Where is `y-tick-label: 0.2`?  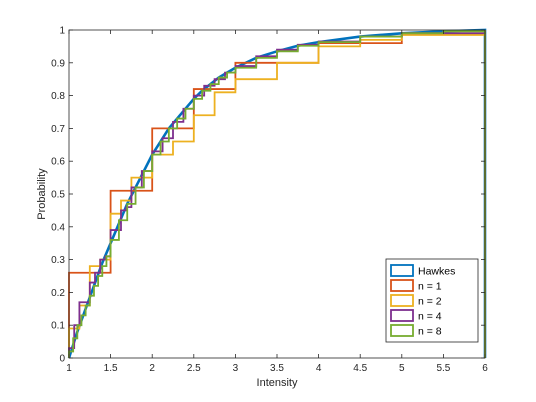 y-tick-label: 0.2 is located at coordinates (58, 293).